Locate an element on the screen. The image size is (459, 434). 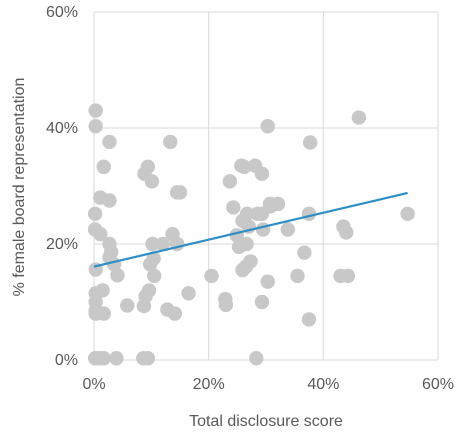
trendline is located at coordinates (250, 229).